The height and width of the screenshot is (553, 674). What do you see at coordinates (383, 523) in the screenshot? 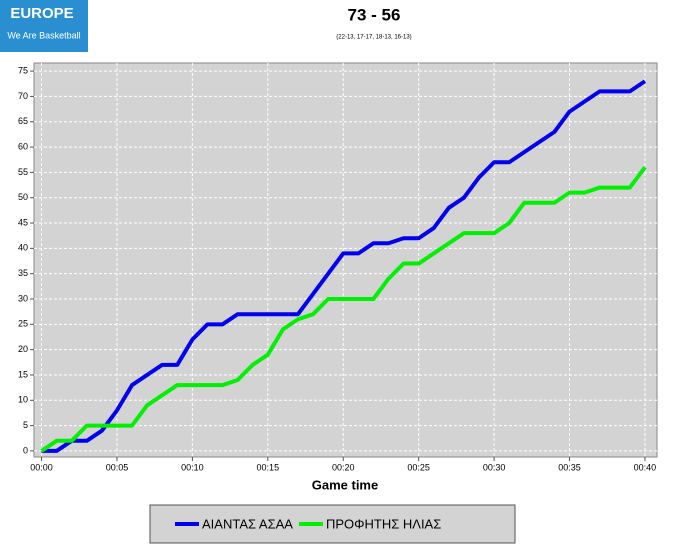
I see `legend-label: ΠΡΟΦΗΤΗΣ ΗΛΙΑΣ` at bounding box center [383, 523].